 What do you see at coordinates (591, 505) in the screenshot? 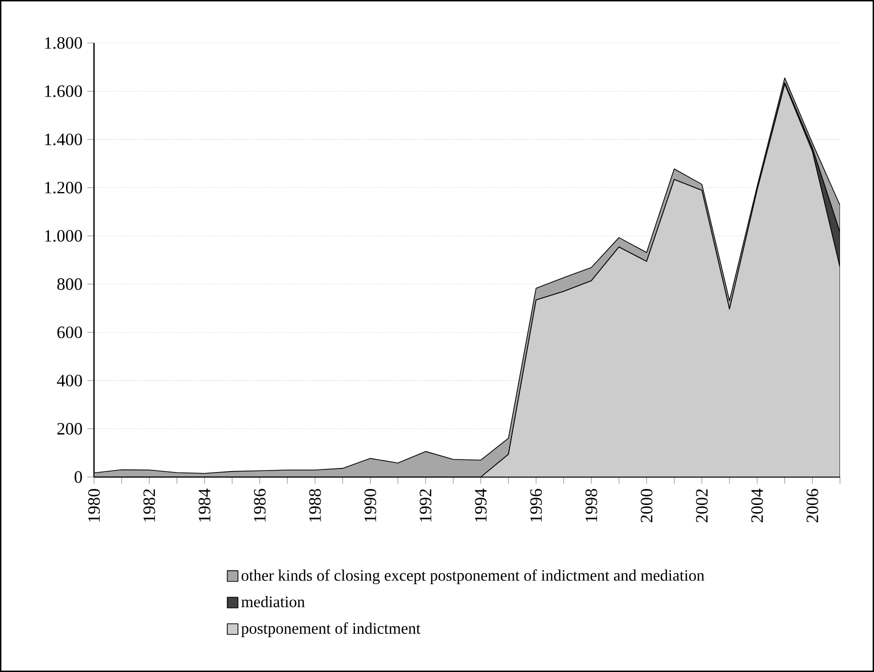
I see `x-tick-label: 1998` at bounding box center [591, 505].